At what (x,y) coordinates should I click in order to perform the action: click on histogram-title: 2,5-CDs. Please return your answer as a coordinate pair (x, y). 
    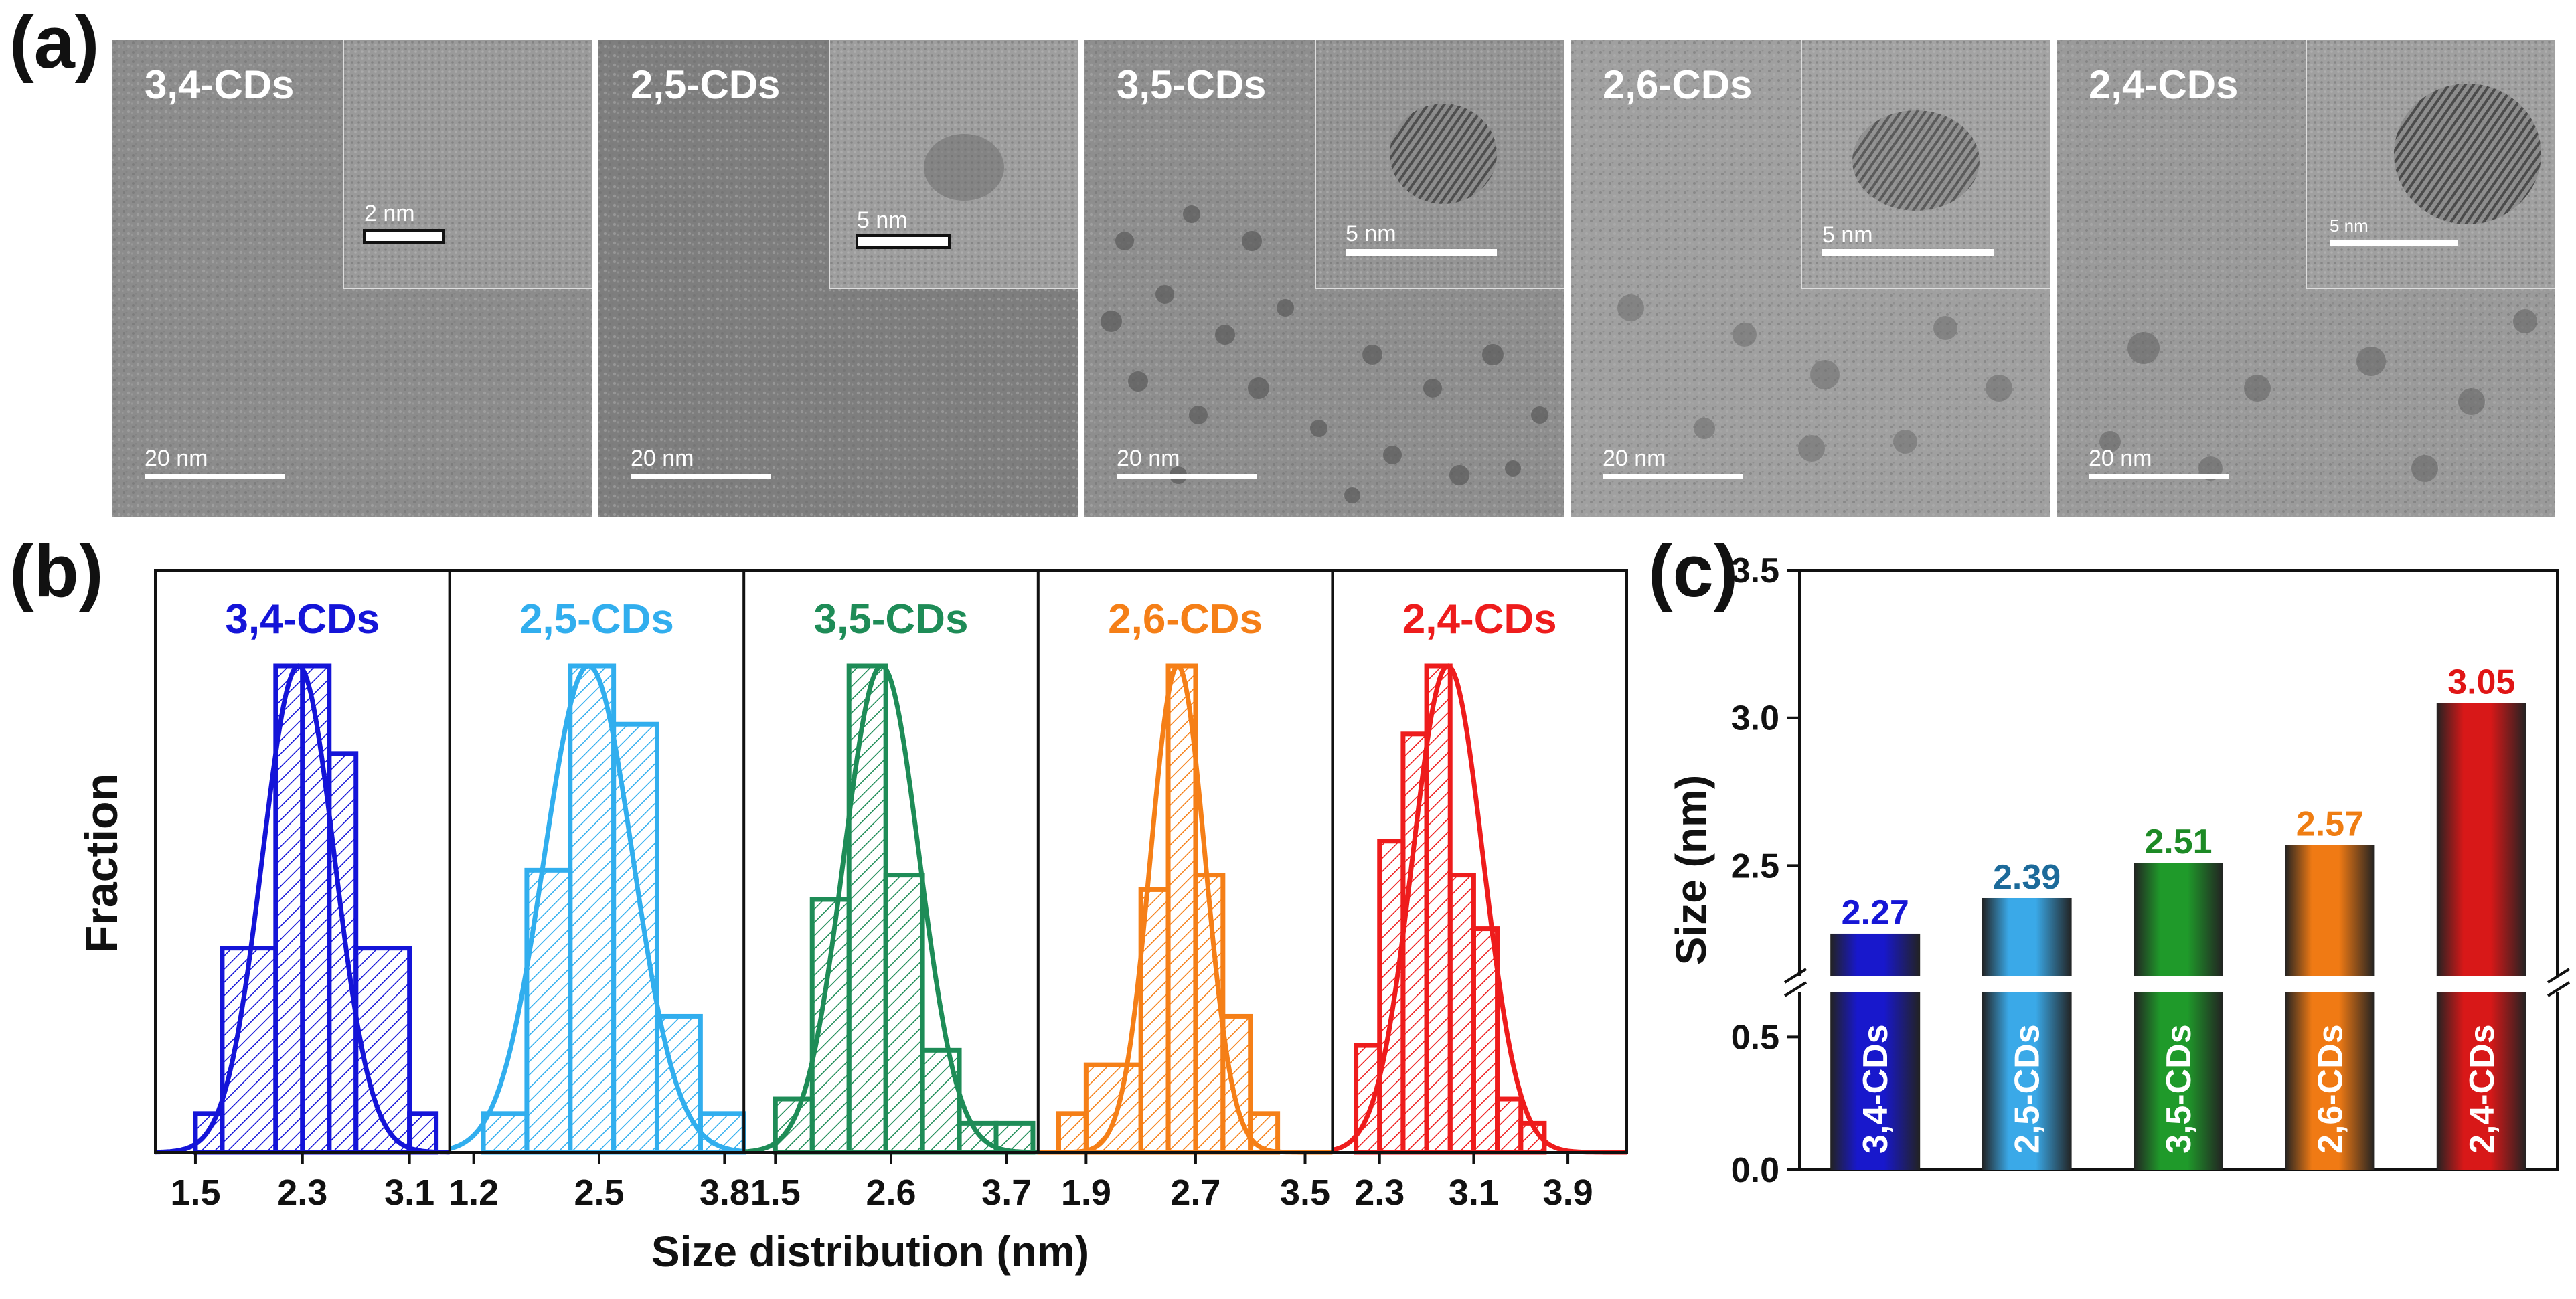
    Looking at the image, I should click on (597, 619).